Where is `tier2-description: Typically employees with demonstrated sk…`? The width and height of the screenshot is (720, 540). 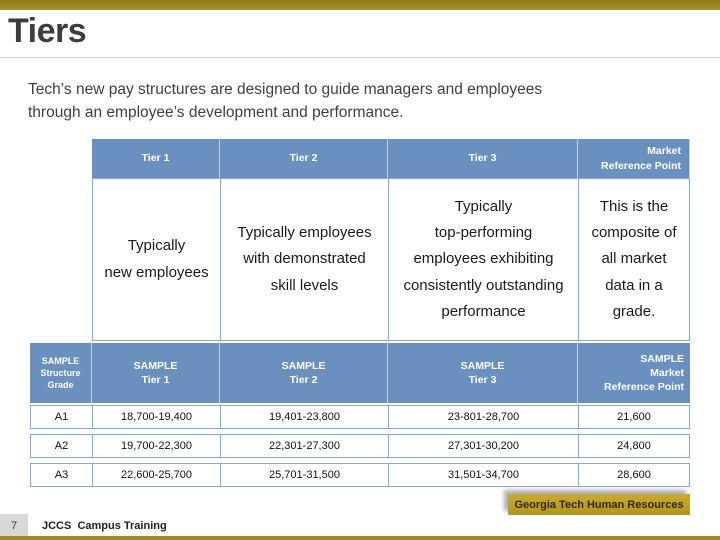
tier2-description: Typically employees with demonstrated sk… is located at coordinates (304, 259).